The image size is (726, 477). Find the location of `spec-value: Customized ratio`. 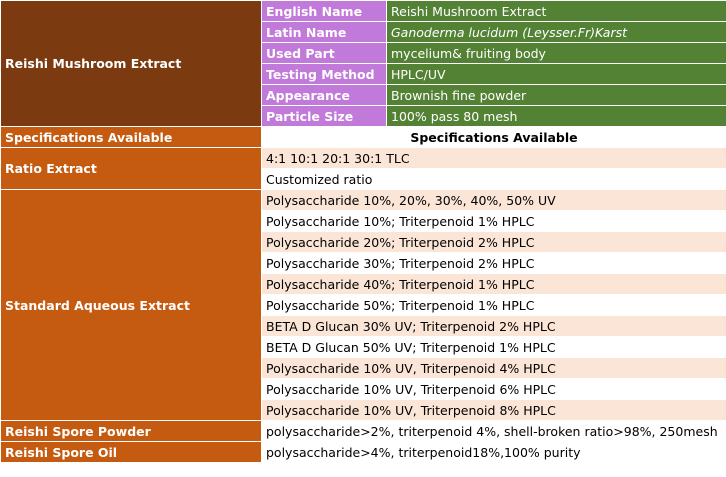

spec-value: Customized ratio is located at coordinates (493, 179).